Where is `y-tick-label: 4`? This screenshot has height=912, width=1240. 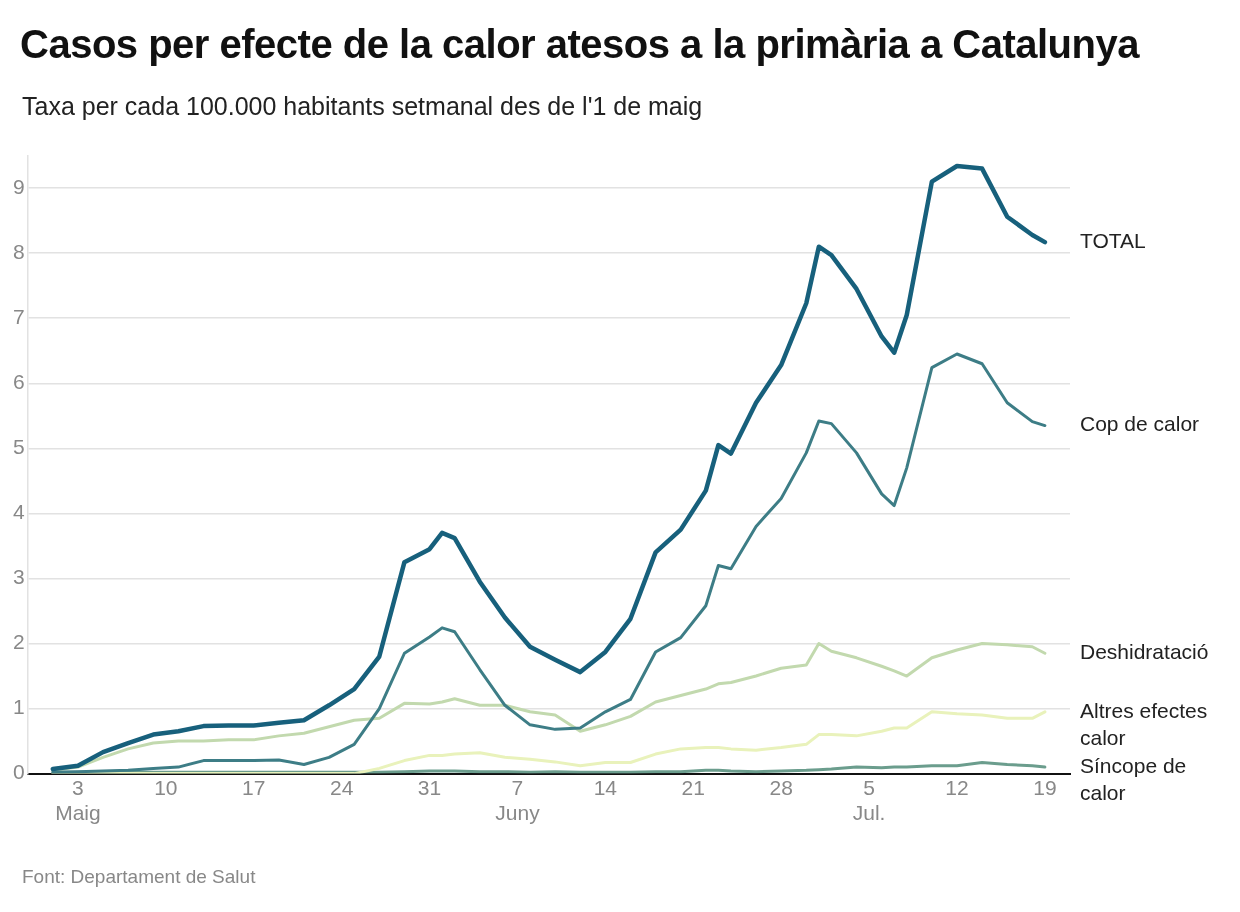 y-tick-label: 4 is located at coordinates (18, 512).